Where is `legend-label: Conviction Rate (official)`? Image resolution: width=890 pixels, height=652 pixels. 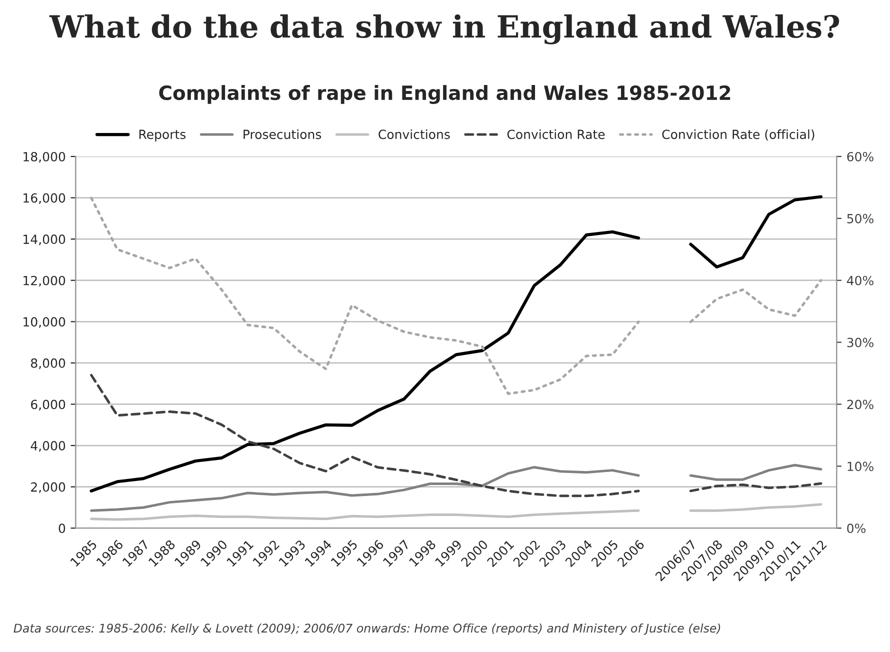
legend-label: Conviction Rate (official) is located at coordinates (738, 135).